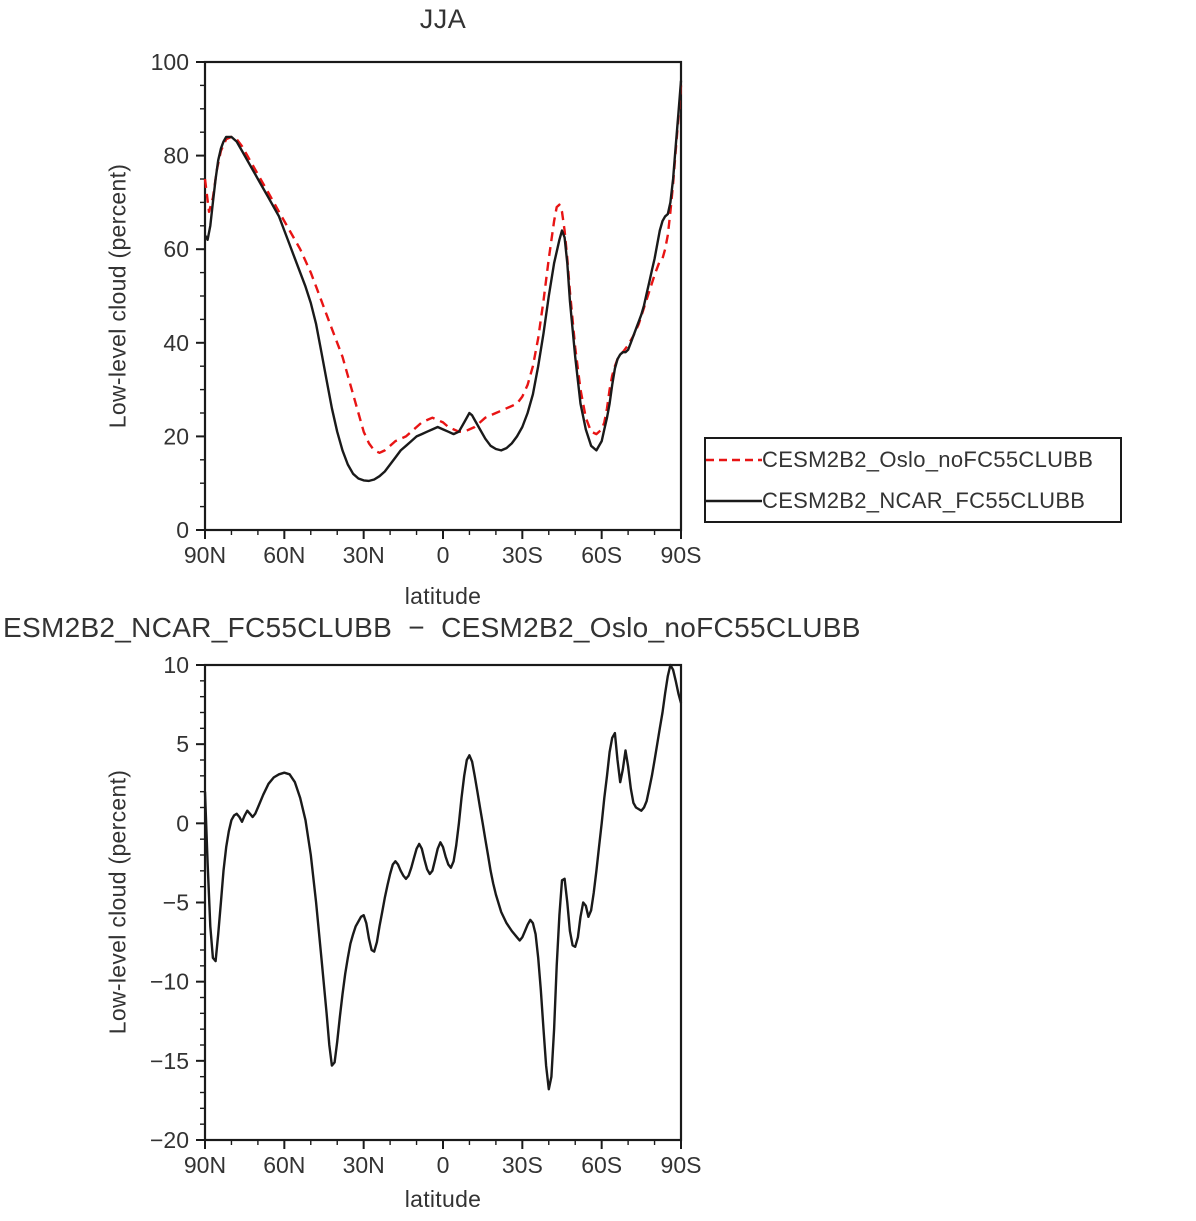 This screenshot has width=1196, height=1221. Describe the element at coordinates (734, 500) in the screenshot. I see `solid-line-sample-icon` at that location.